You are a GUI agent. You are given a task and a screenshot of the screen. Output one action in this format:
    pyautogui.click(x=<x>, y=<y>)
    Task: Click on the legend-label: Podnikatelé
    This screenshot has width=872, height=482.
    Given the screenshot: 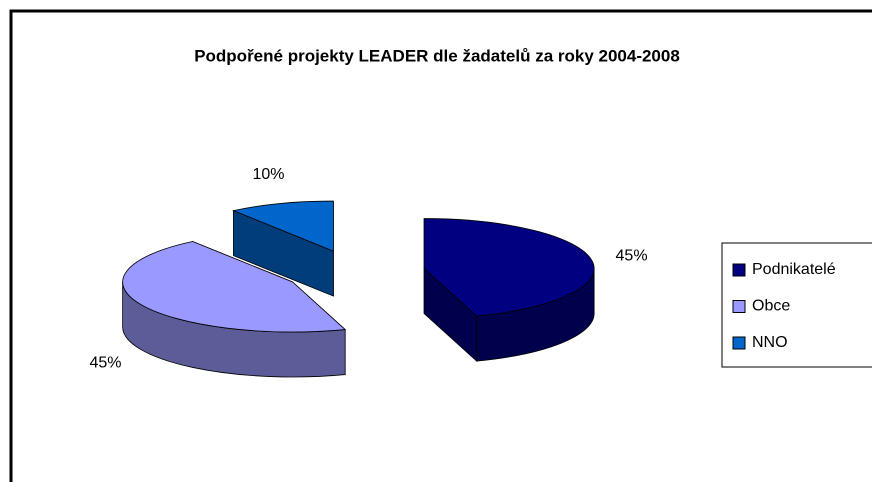 What is the action you would take?
    pyautogui.click(x=794, y=269)
    